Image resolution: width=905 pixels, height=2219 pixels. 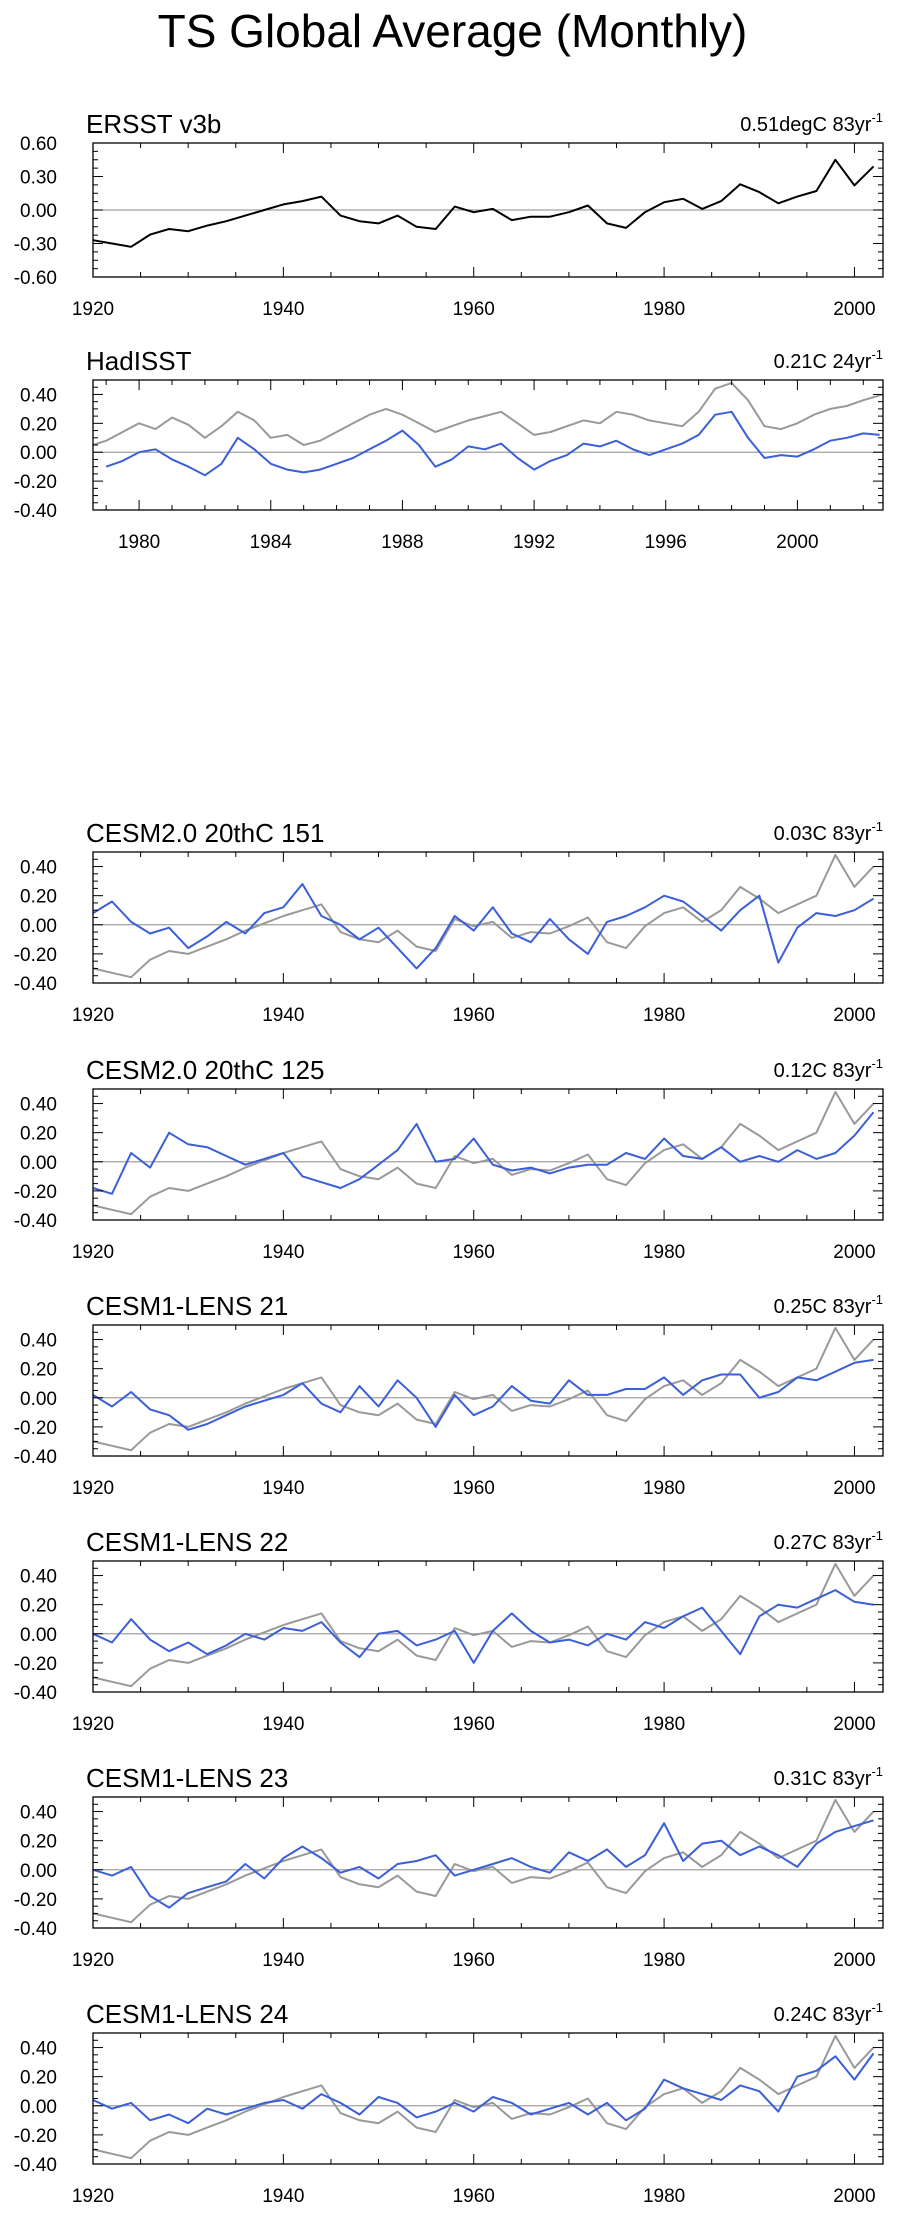 What do you see at coordinates (828, 1777) in the screenshot?
I see `trend-annotation: 0.31C 83yr-1` at bounding box center [828, 1777].